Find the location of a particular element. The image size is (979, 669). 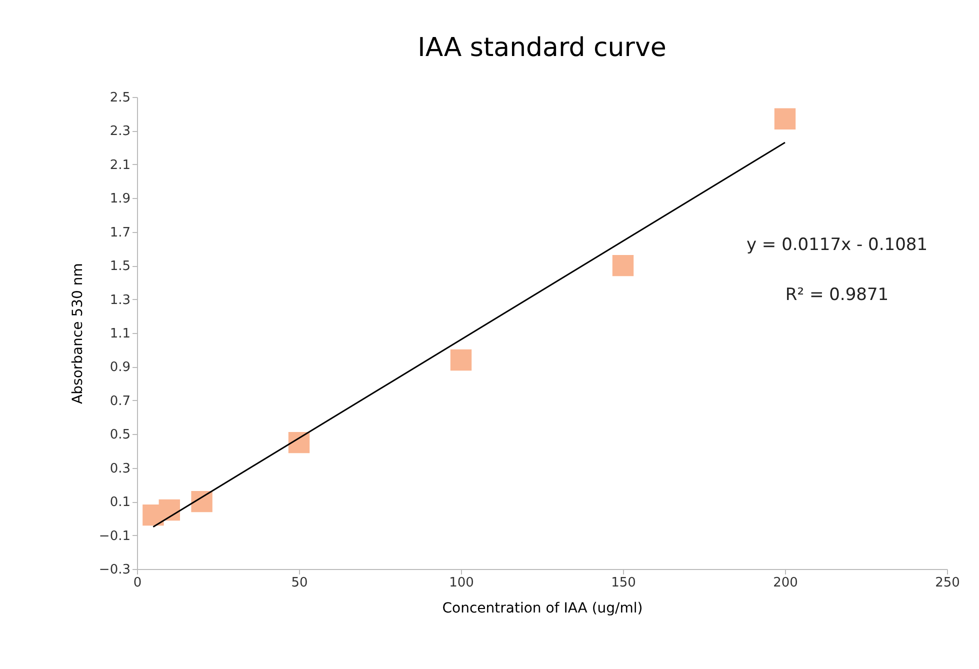

x-tick-label: 250 is located at coordinates (947, 583).